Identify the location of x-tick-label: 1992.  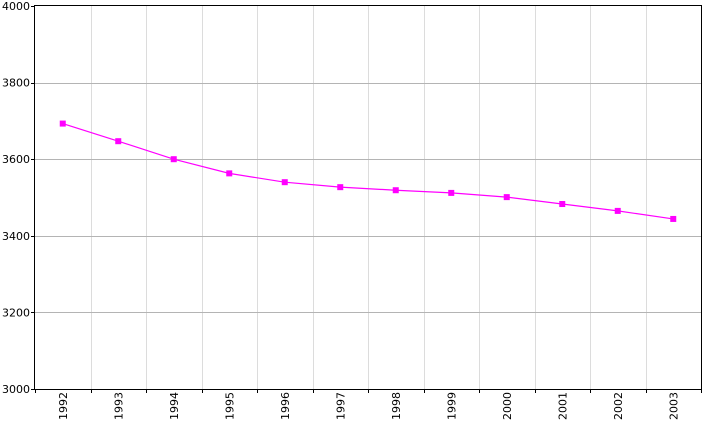
(63, 406).